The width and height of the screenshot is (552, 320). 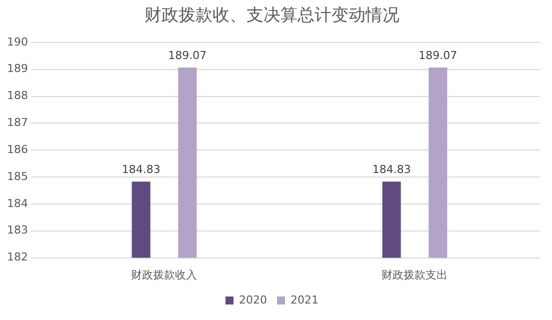 What do you see at coordinates (17, 230) in the screenshot?
I see `y-tick-label: 183` at bounding box center [17, 230].